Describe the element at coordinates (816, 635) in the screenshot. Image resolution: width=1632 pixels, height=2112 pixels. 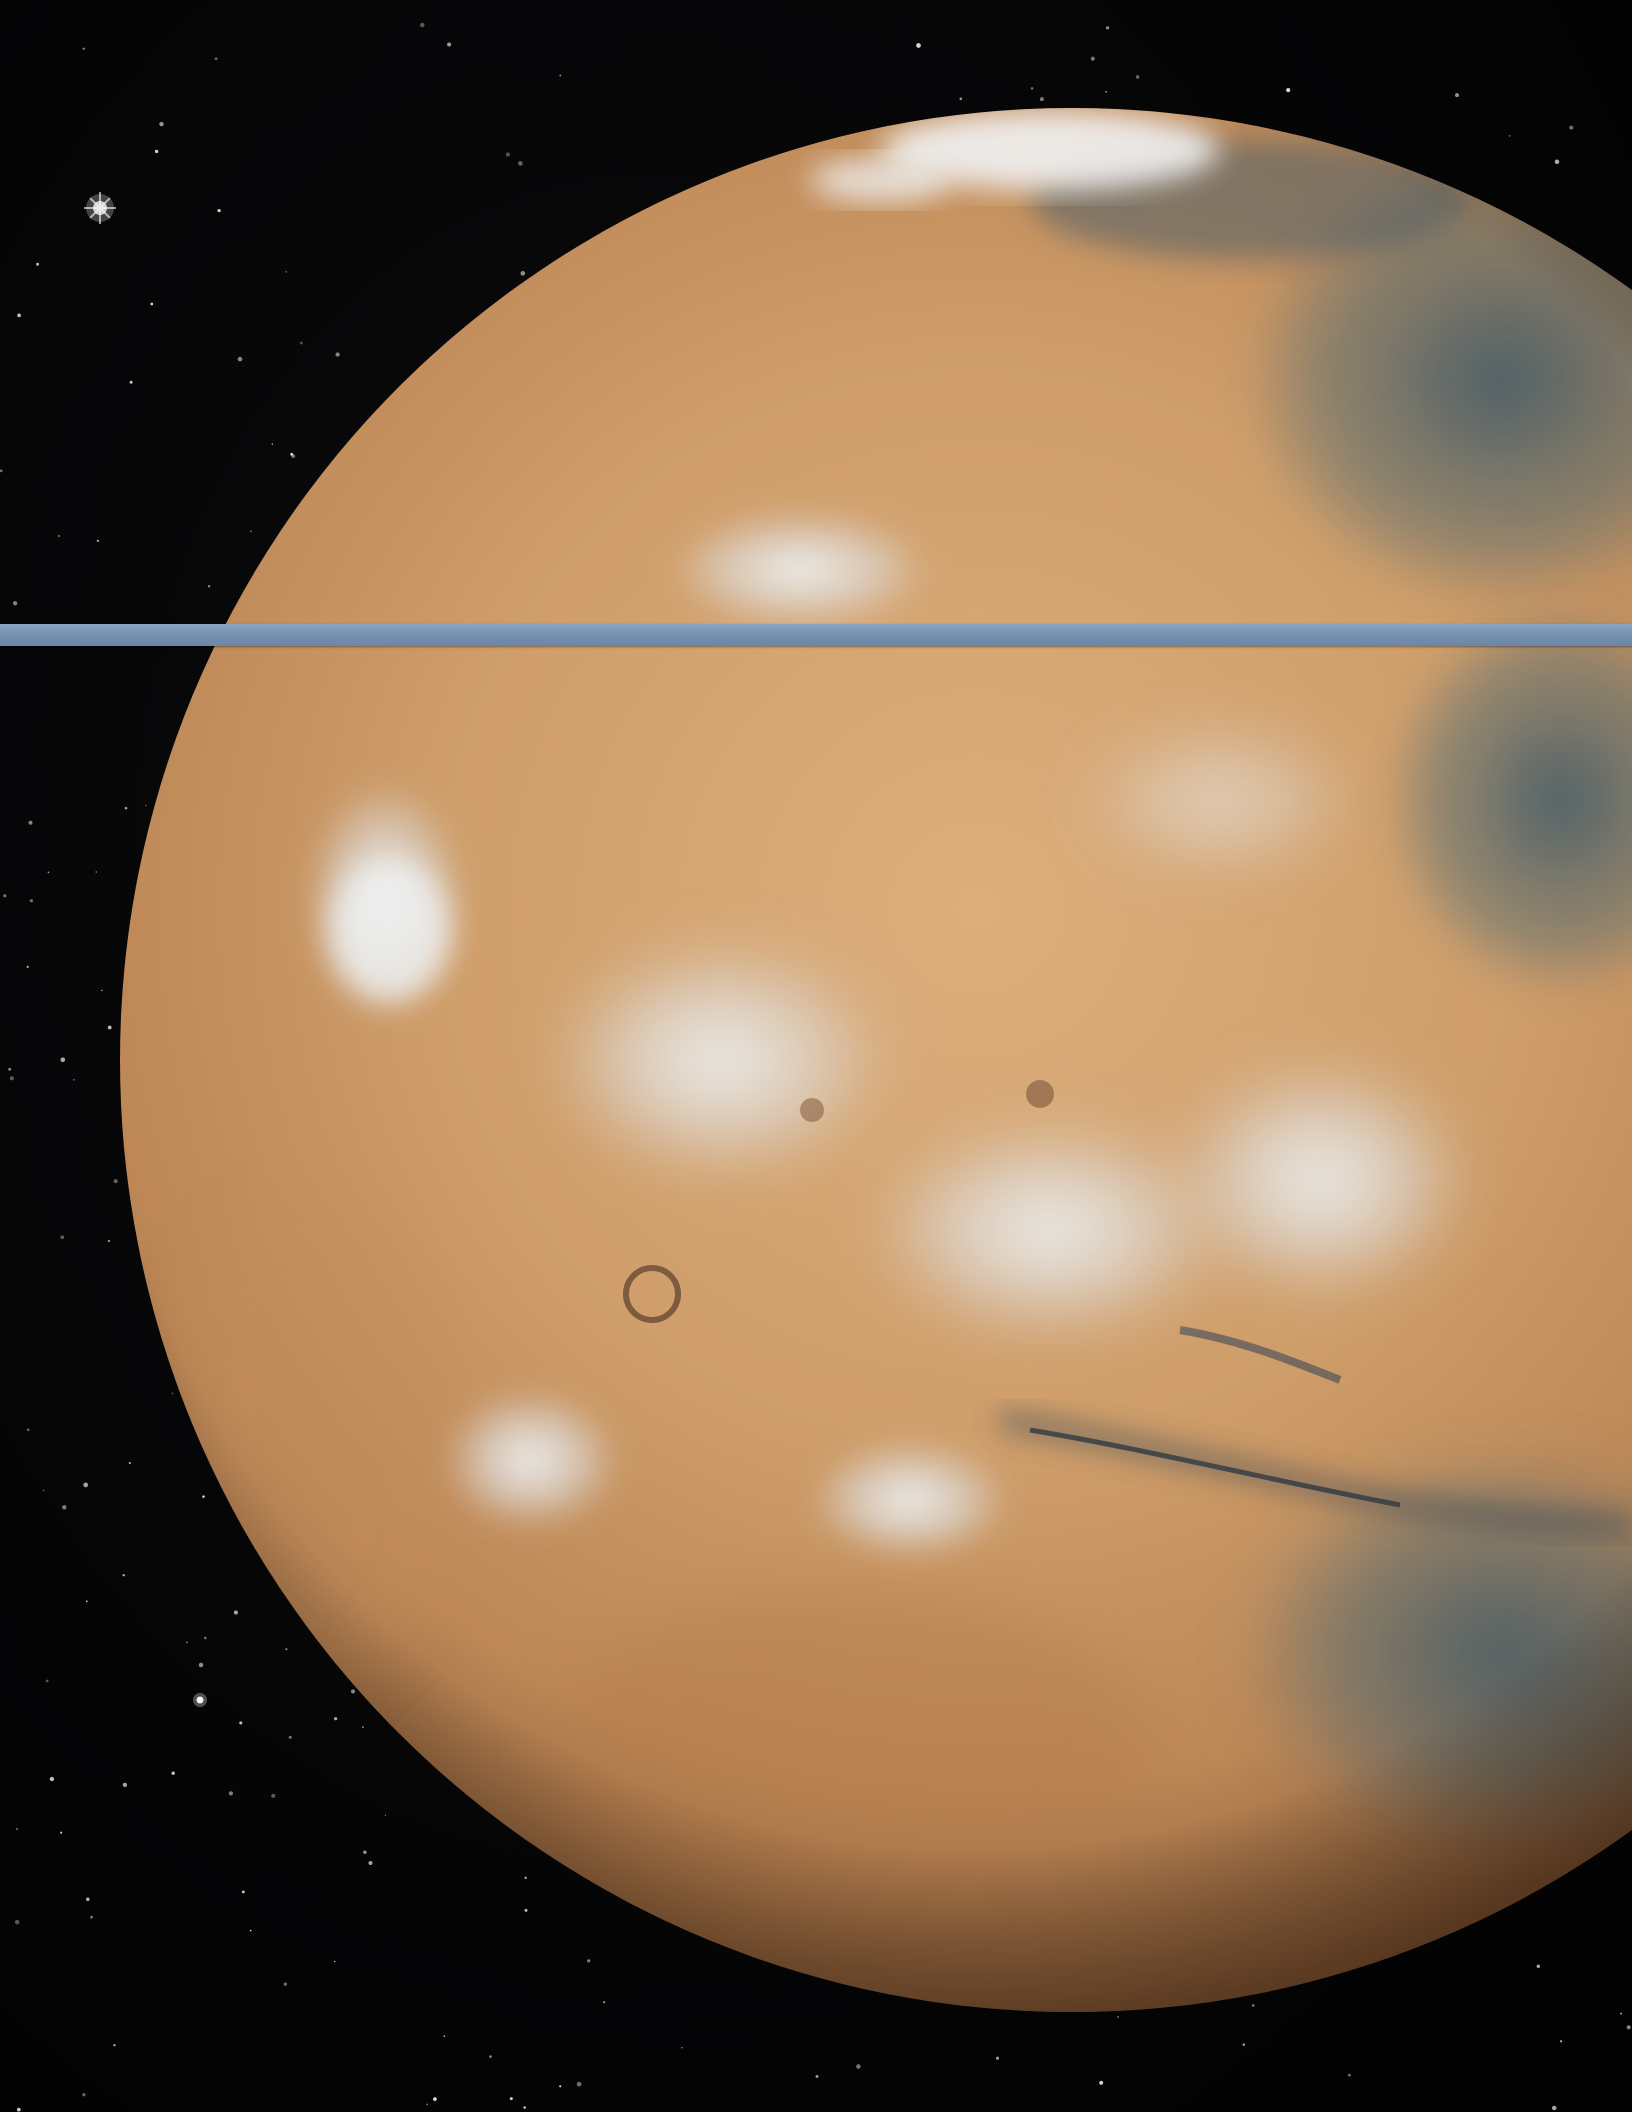
I see `divider-bar` at that location.